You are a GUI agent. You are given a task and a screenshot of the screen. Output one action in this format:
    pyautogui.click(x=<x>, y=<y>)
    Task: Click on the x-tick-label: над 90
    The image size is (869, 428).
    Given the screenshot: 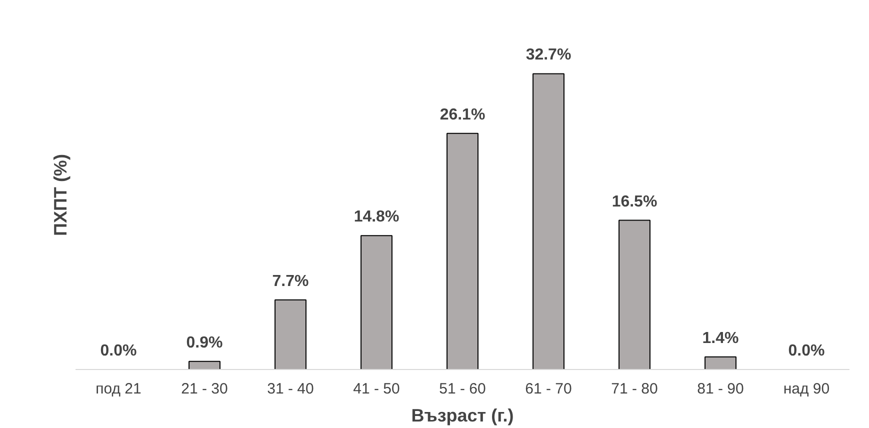 What is the action you would take?
    pyautogui.click(x=806, y=389)
    